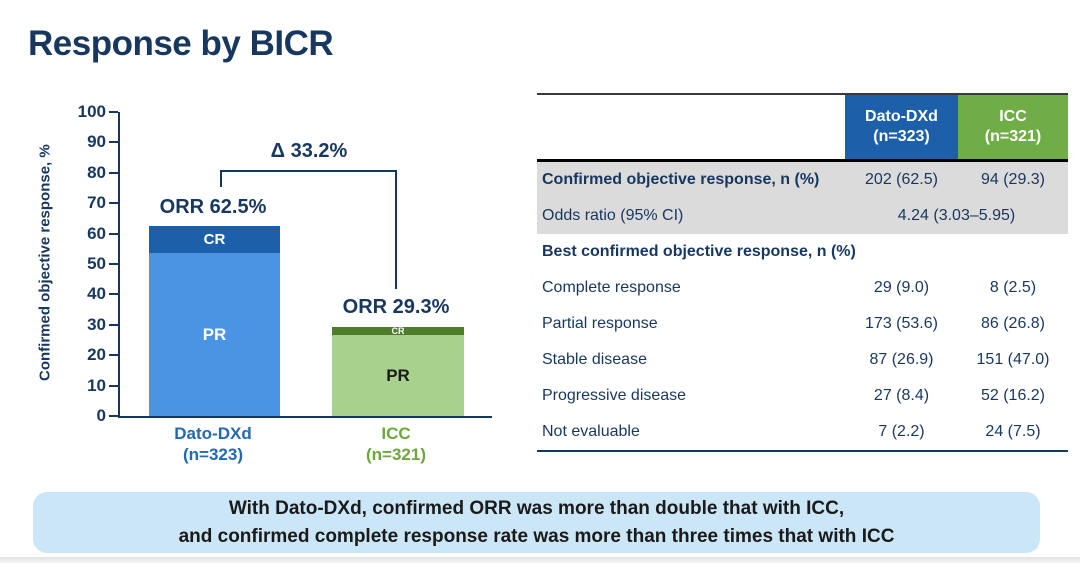  I want to click on y-axis-tick-label: 60, so click(96, 233).